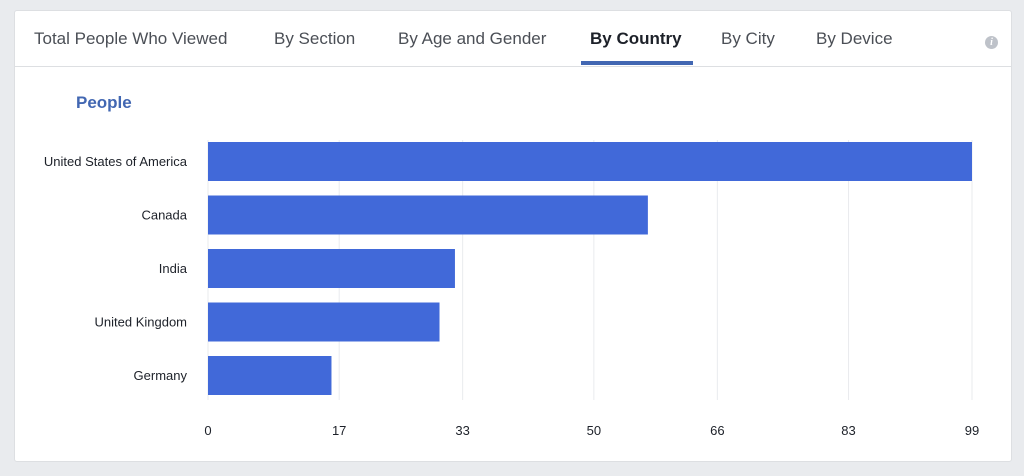 Image resolution: width=1024 pixels, height=476 pixels. Describe the element at coordinates (991, 42) in the screenshot. I see `info-icon: i` at that location.